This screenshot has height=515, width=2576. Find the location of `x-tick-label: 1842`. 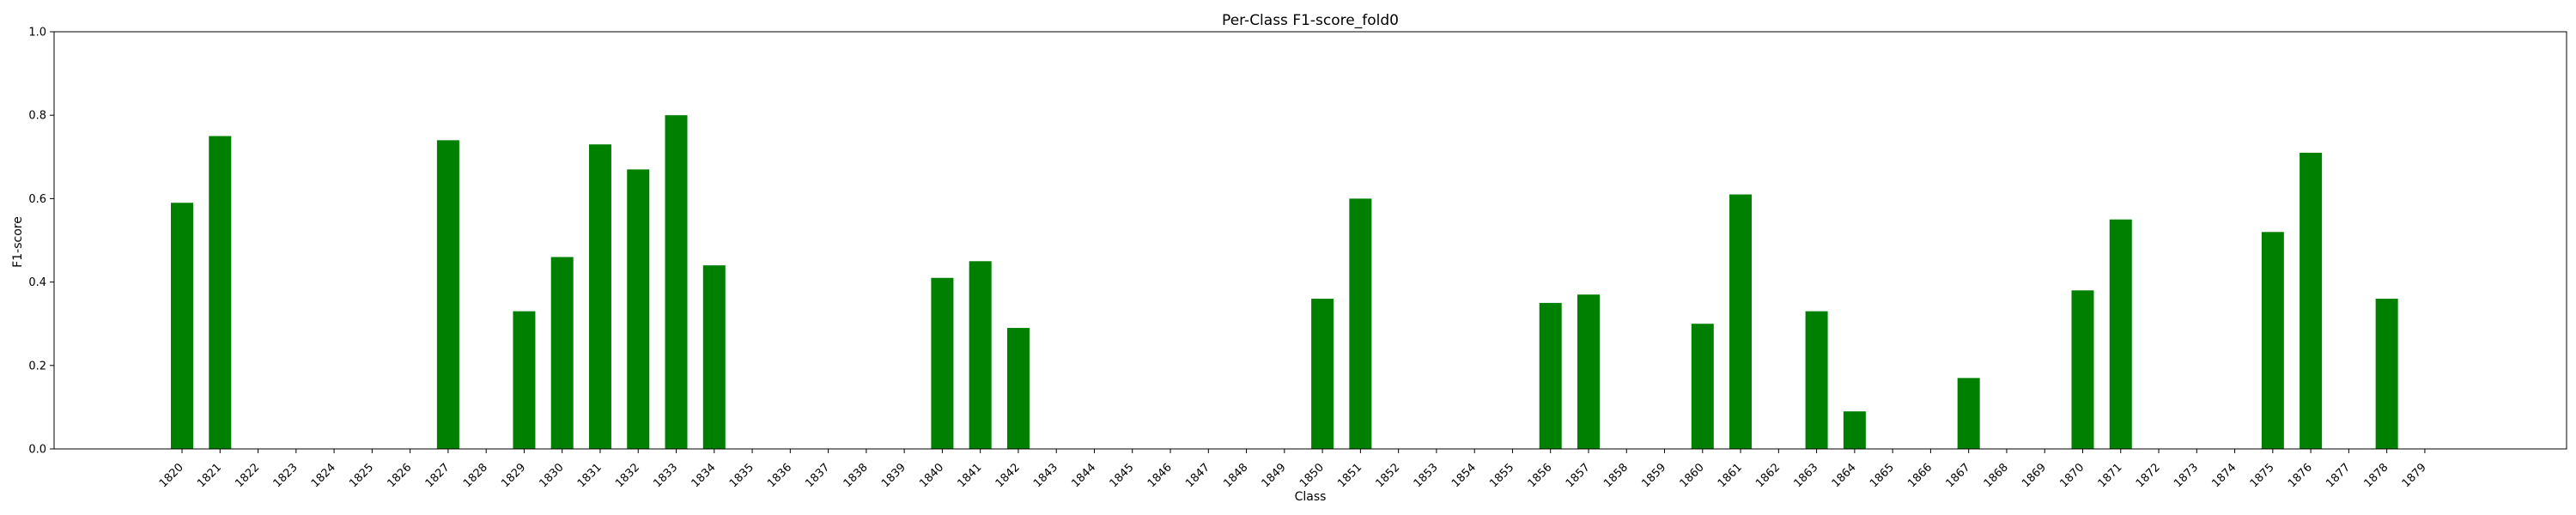

x-tick-label: 1842 is located at coordinates (1008, 475).